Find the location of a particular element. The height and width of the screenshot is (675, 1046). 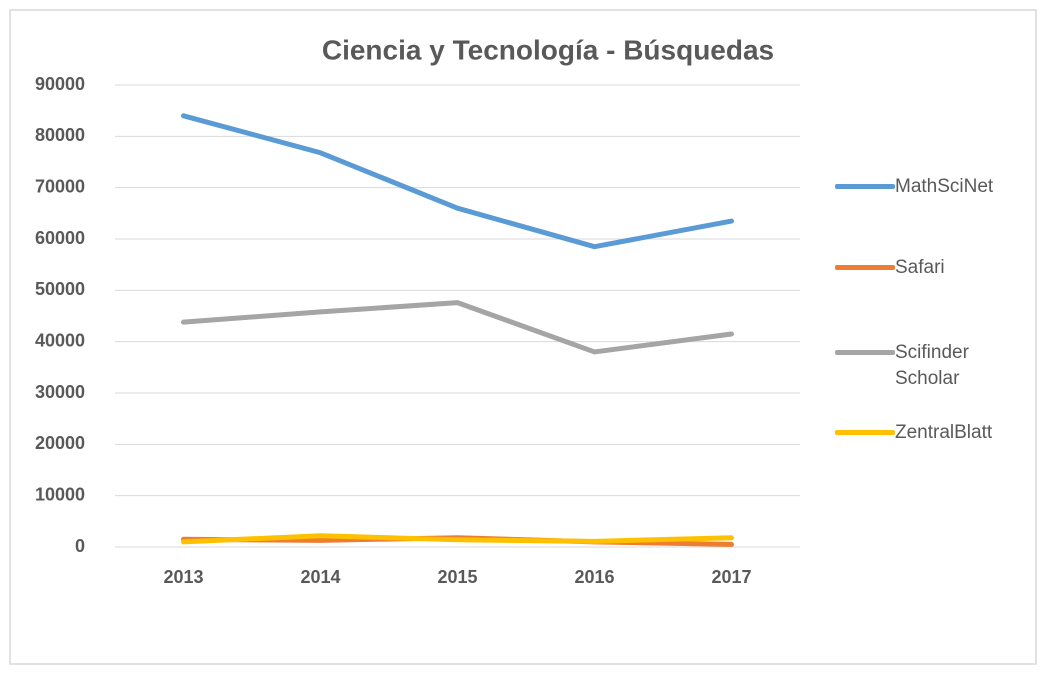

x-tick-label: 2013 is located at coordinates (183, 577).